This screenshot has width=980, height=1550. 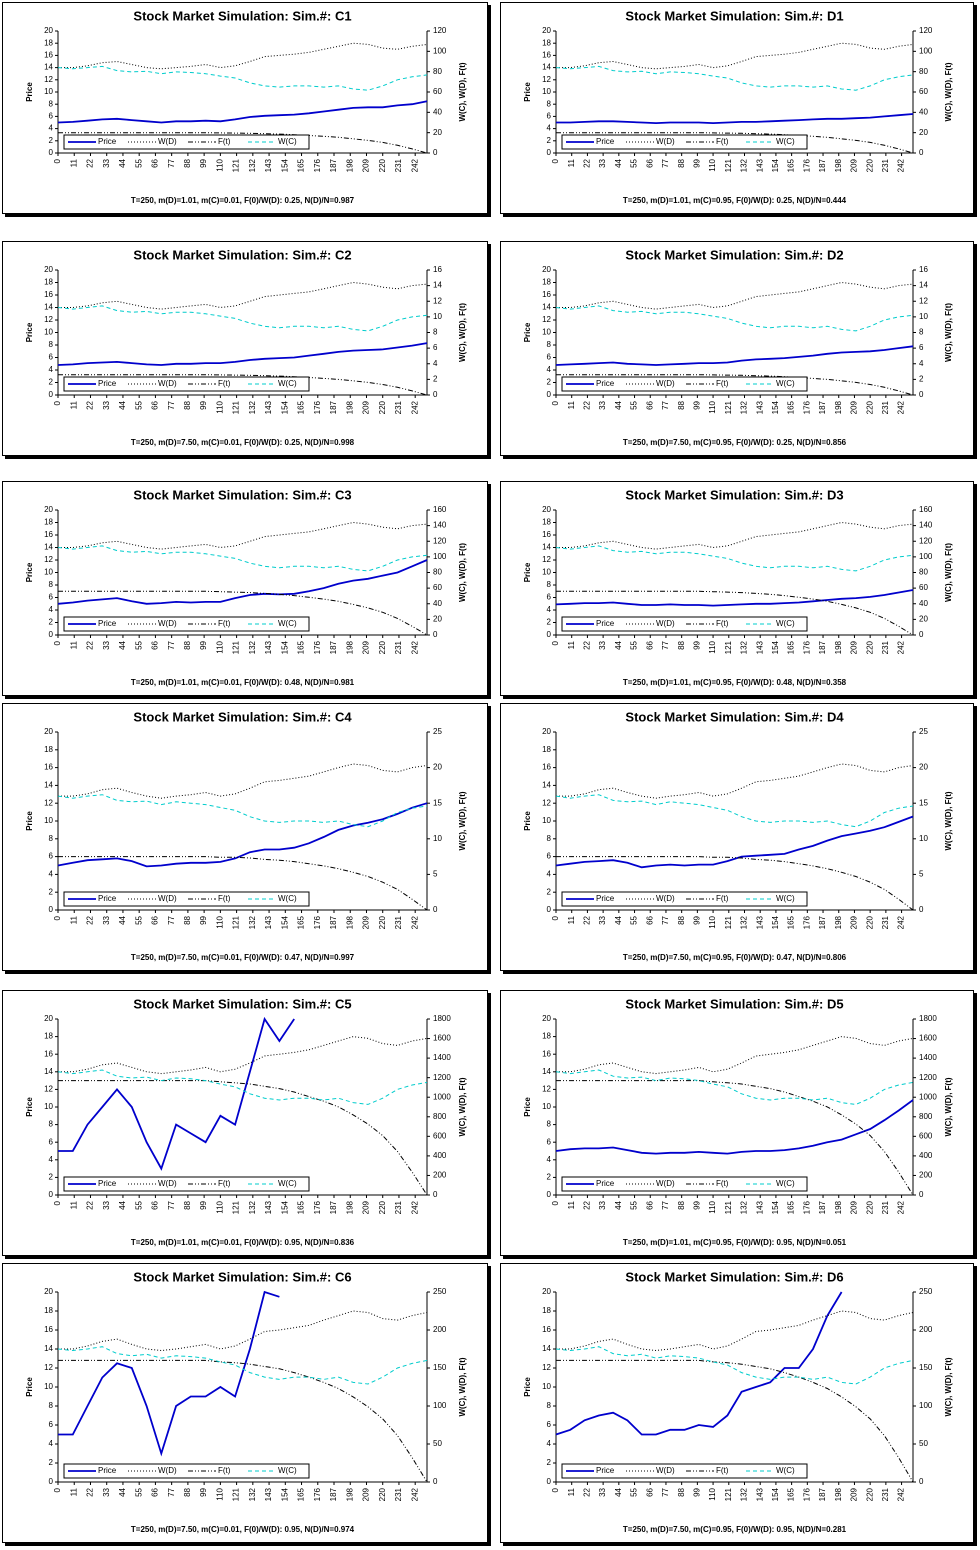 What do you see at coordinates (681, 1491) in the screenshot?
I see `x-tick-label: 88` at bounding box center [681, 1491].